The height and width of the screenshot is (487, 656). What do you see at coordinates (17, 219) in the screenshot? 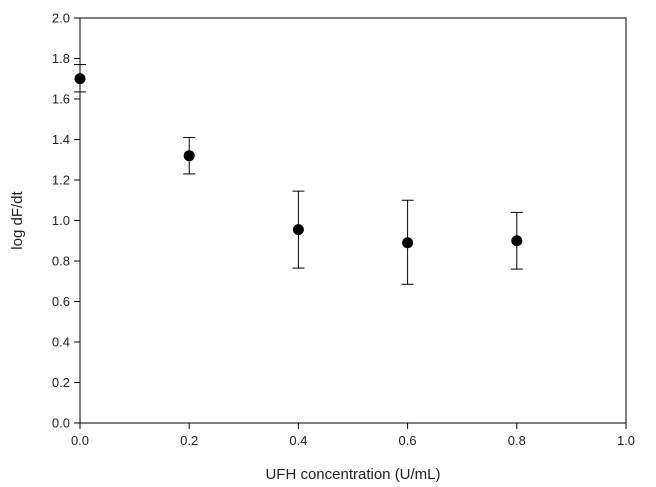
I see `y-axis-title: log dF/dt` at bounding box center [17, 219].